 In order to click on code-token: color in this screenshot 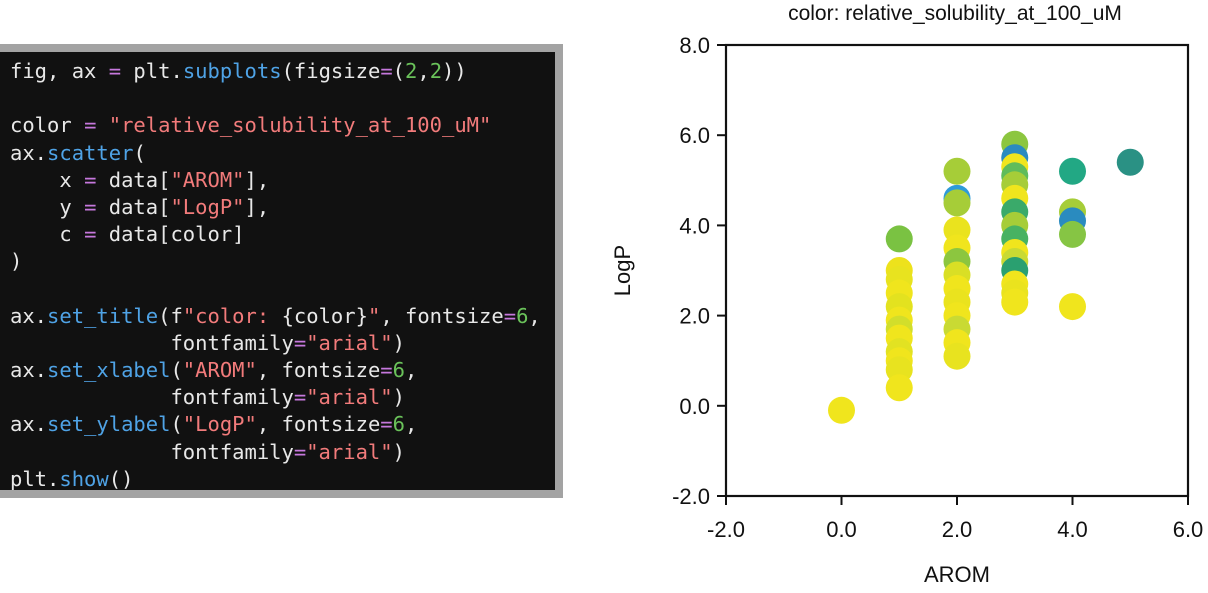, I will do `click(47, 125)`.